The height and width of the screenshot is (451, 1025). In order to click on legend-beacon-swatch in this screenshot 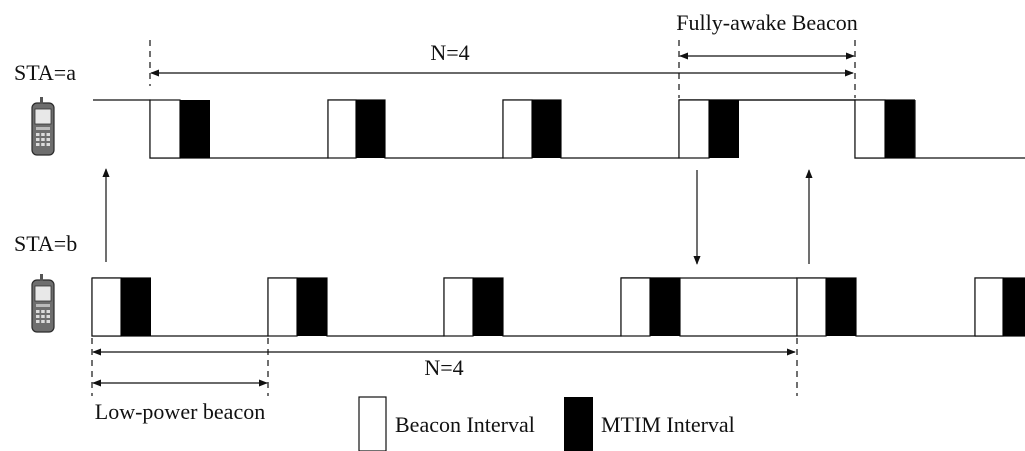, I will do `click(372, 423)`.